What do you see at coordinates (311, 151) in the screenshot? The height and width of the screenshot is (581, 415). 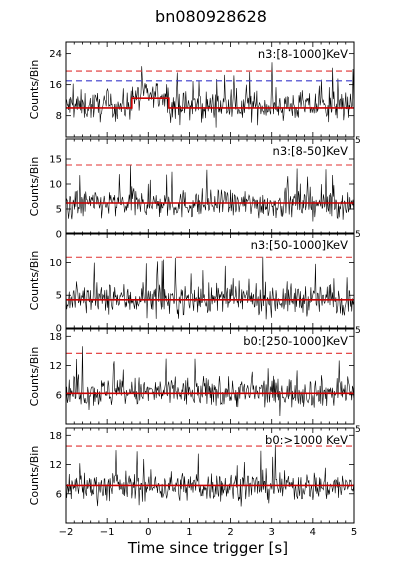 I see `panel-label: n3:[8-50]KeV` at bounding box center [311, 151].